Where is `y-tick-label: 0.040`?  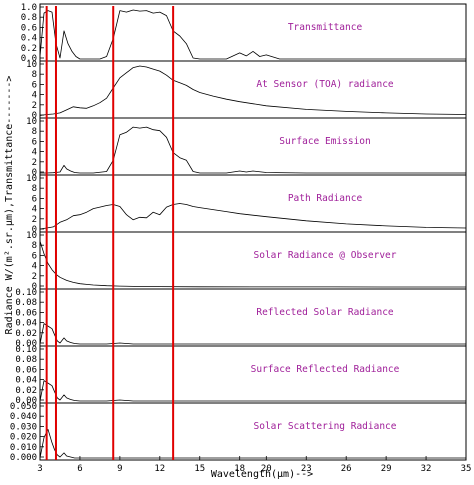 y-tick-label: 0.040 is located at coordinates (23, 417).